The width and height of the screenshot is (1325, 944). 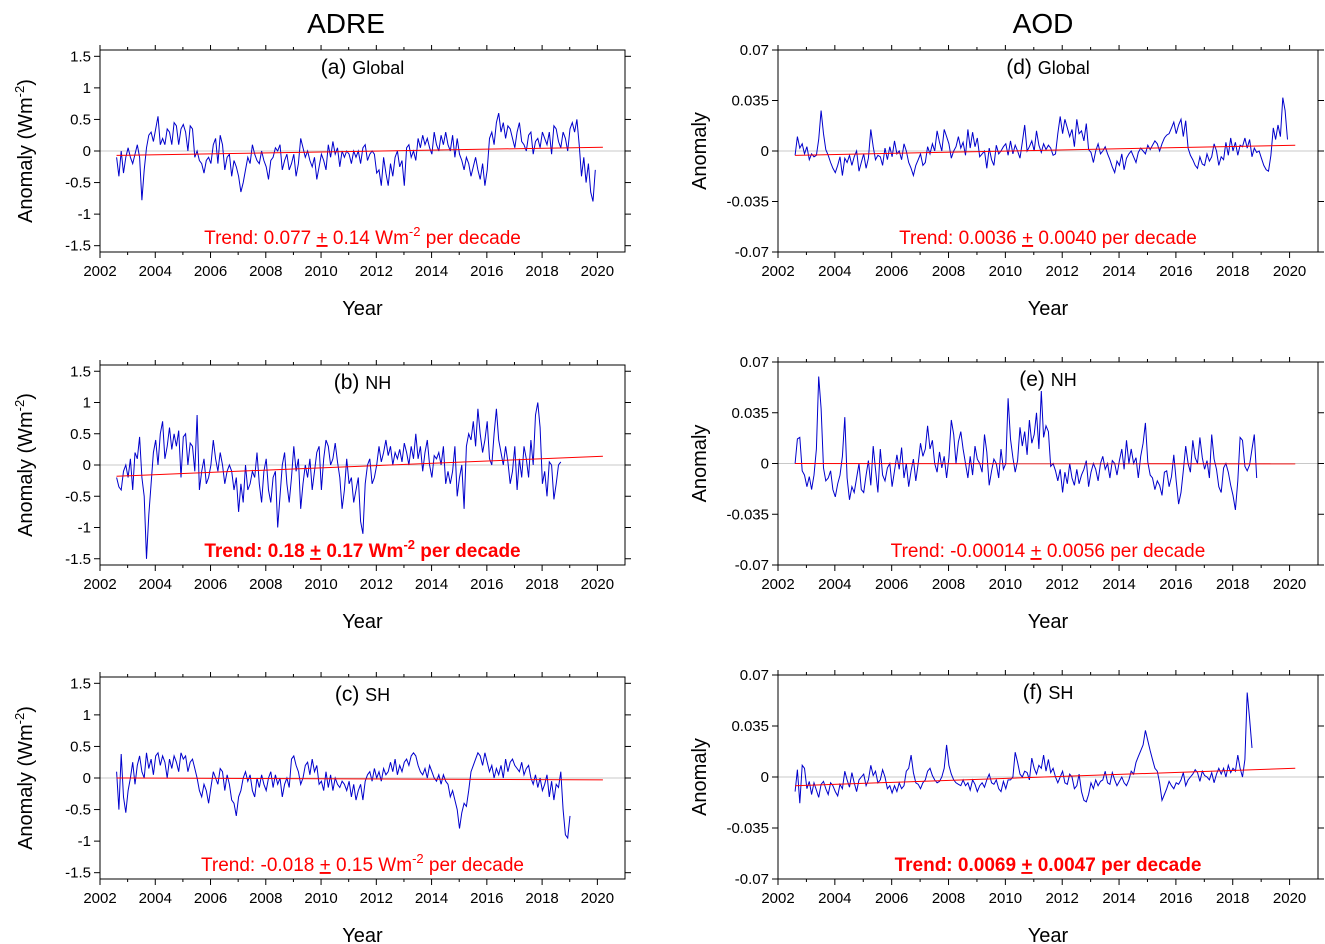 I want to click on trend-uncertainty: 0.17 Wm, so click(x=362, y=551).